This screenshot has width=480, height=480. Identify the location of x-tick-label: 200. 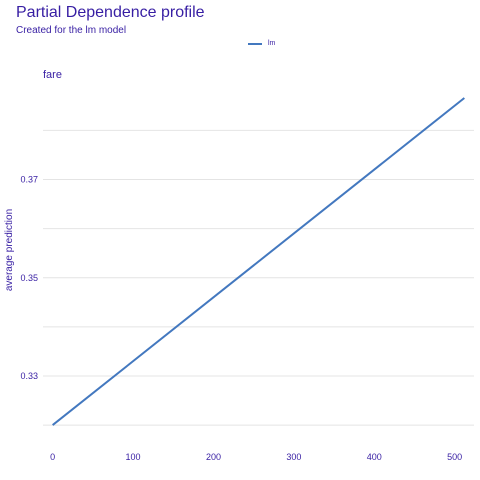
(213, 457).